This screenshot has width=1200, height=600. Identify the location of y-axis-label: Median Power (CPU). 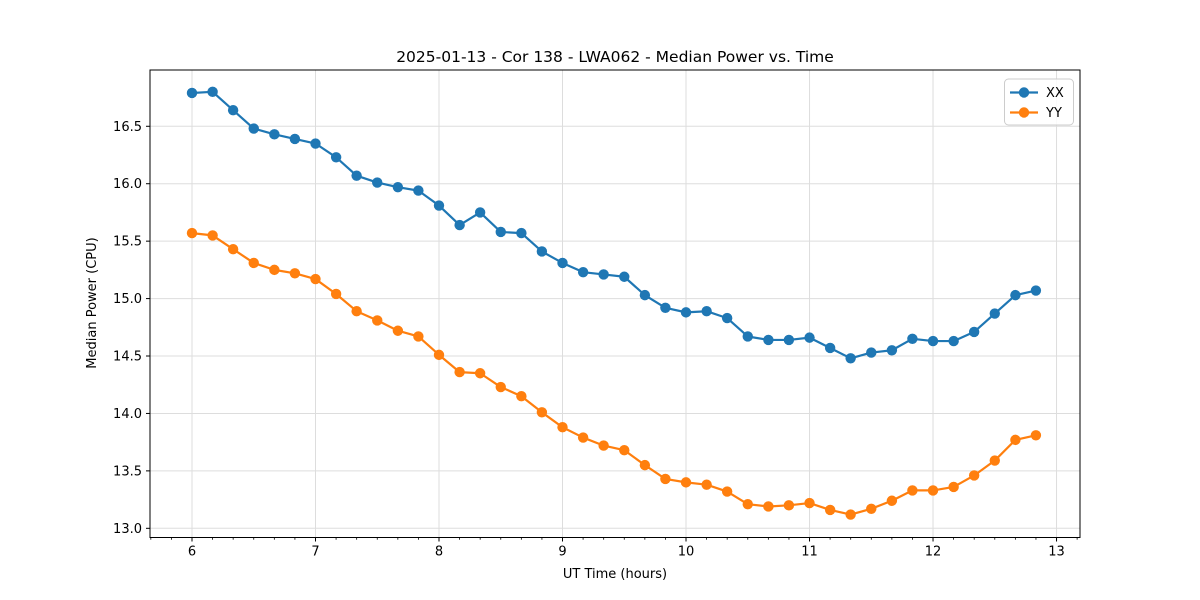
(92, 302).